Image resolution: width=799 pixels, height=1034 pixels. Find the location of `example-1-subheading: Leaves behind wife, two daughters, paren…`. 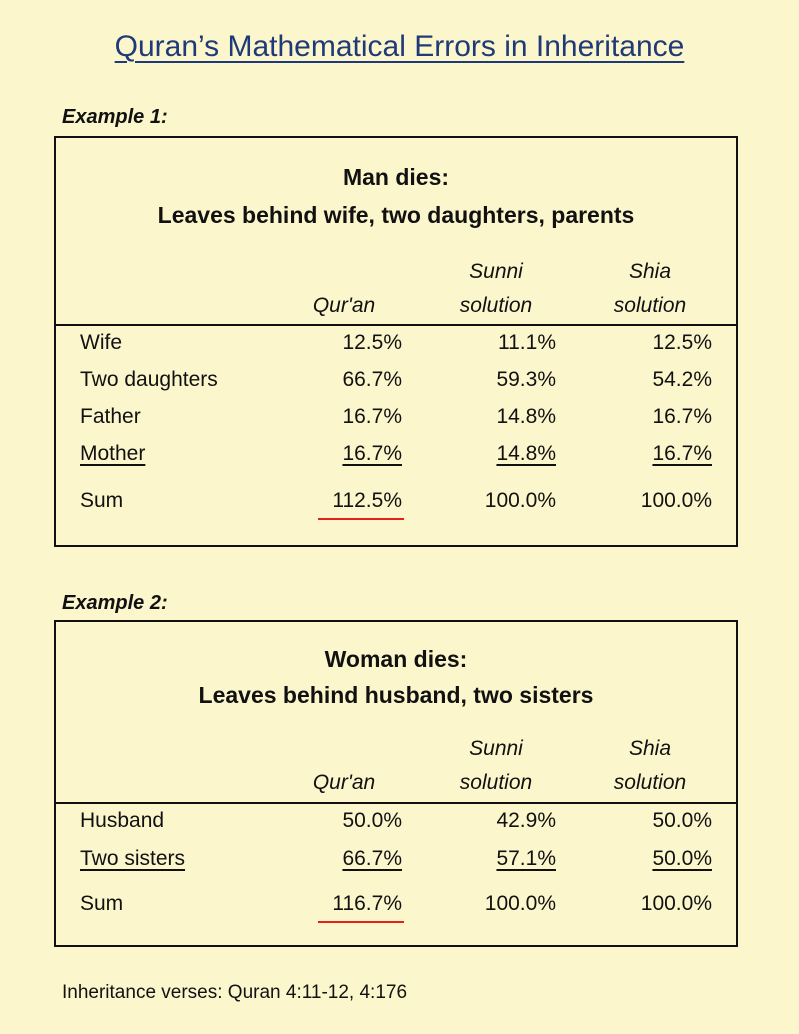

example-1-subheading: Leaves behind wife, two daughters, paren… is located at coordinates (396, 215).